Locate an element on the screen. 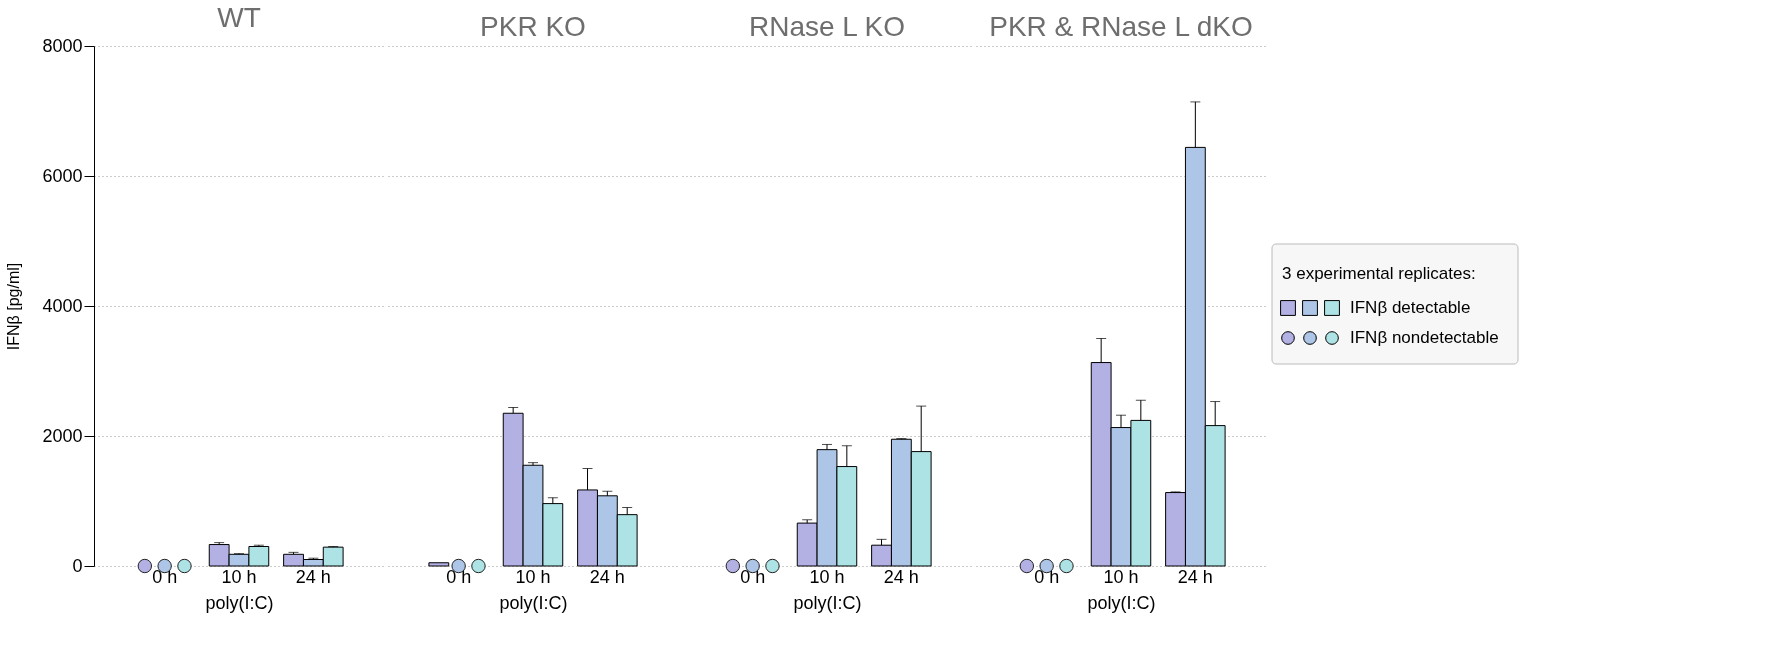  y-tick-label: 8000 is located at coordinates (62, 45).